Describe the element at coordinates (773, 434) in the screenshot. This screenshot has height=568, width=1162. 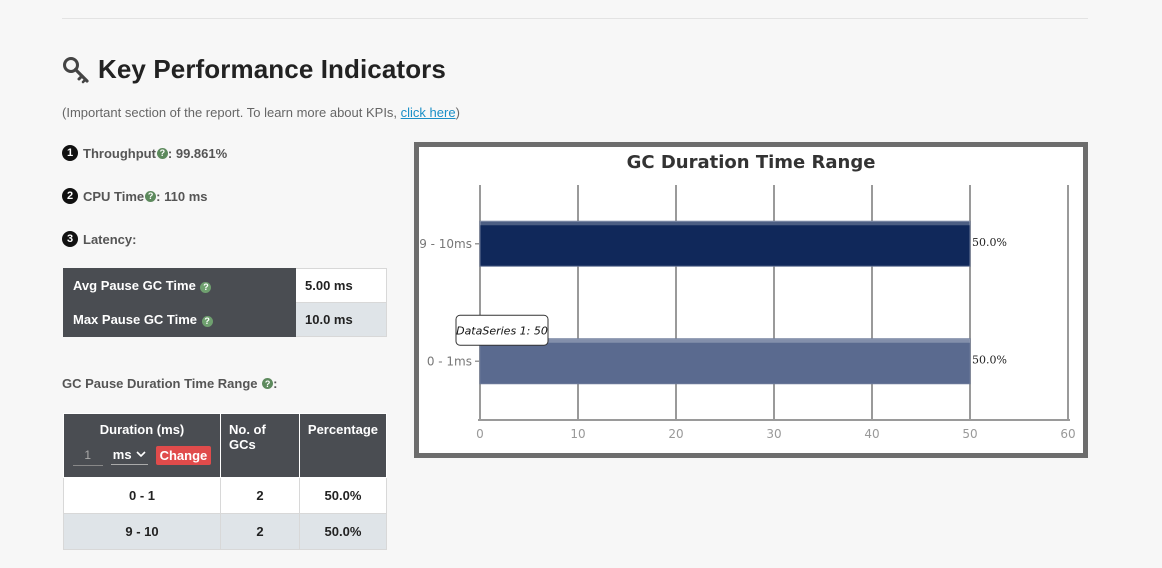
I see `x-tick-label: 30` at that location.